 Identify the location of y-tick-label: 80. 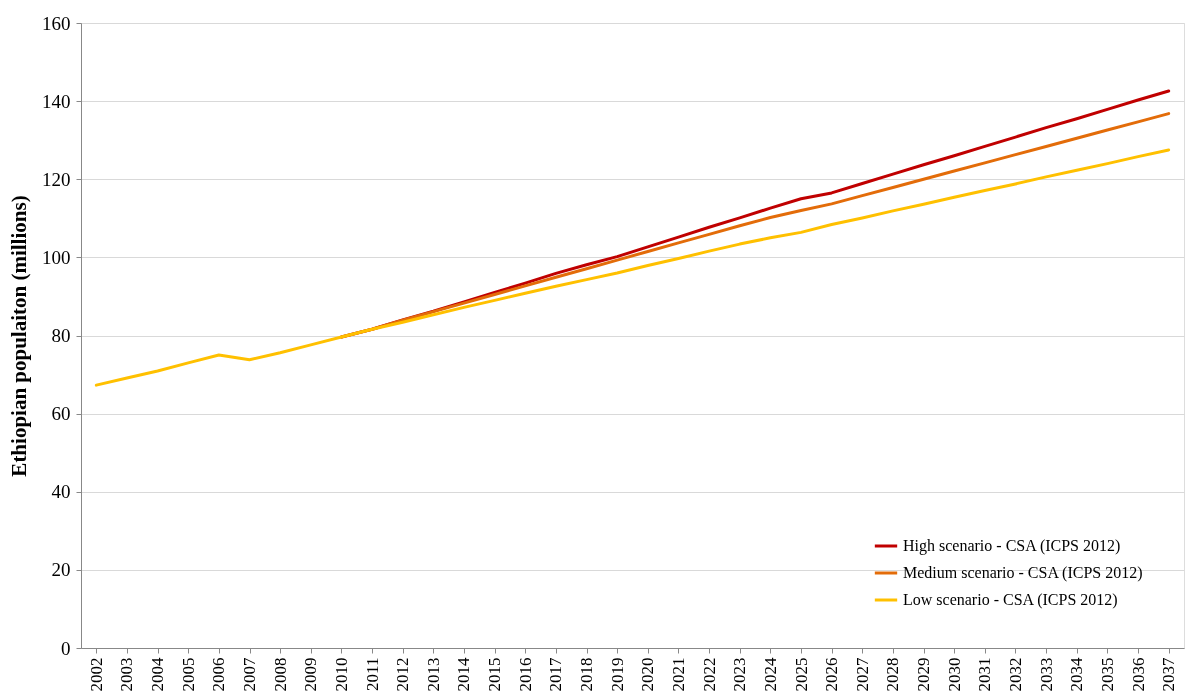
(61, 335).